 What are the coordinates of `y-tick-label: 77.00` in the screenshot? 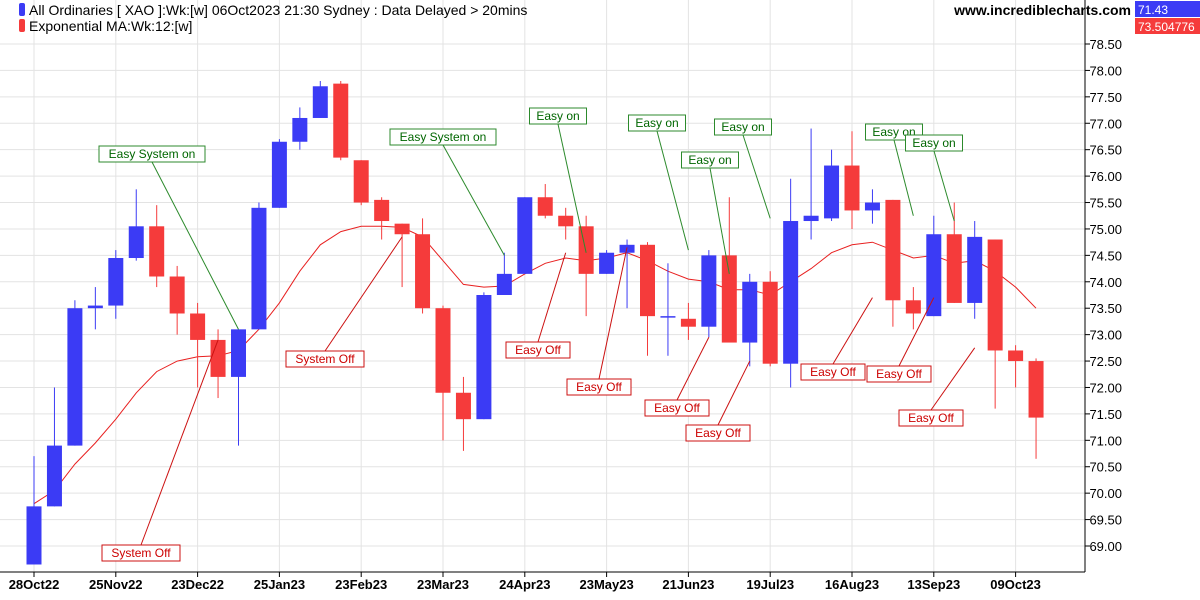 It's located at (1105, 123).